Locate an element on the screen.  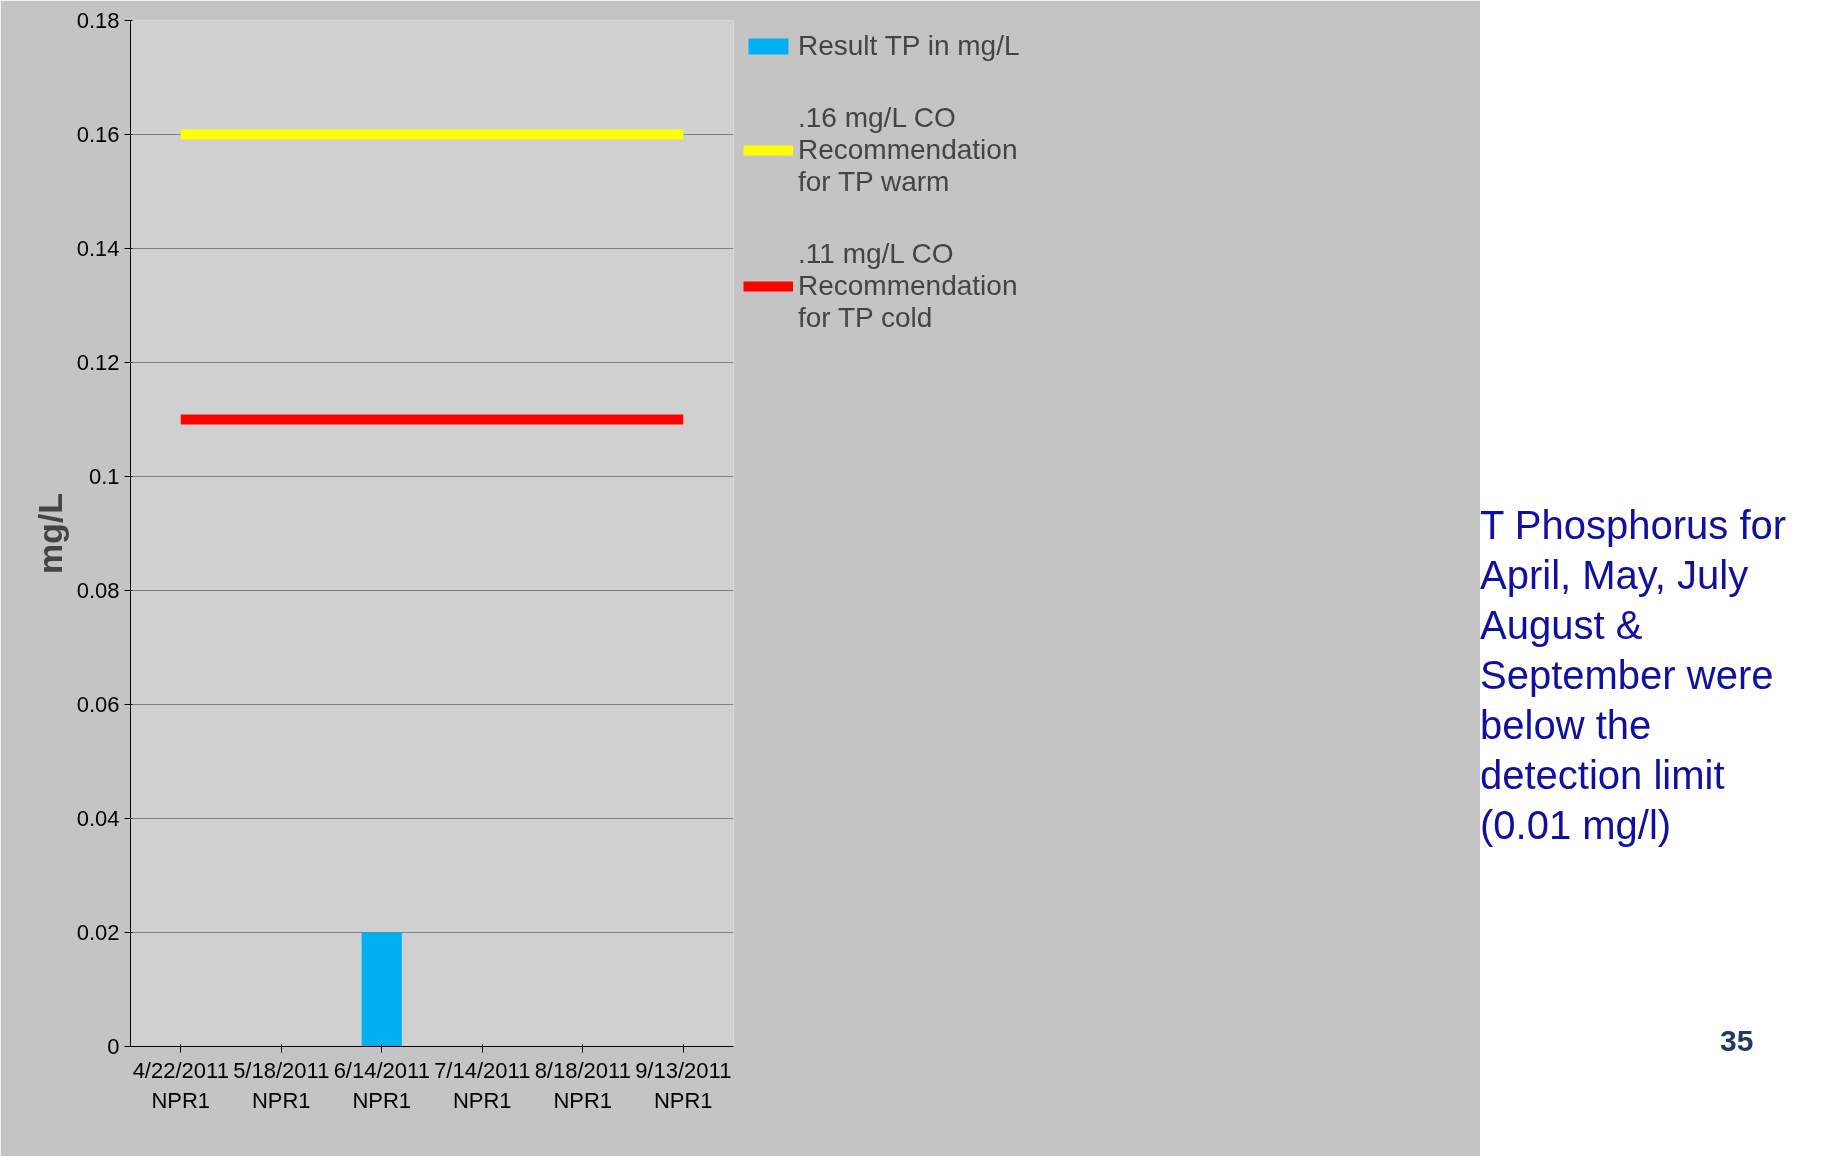
y-tick-label: 0.08 is located at coordinates (98, 590).